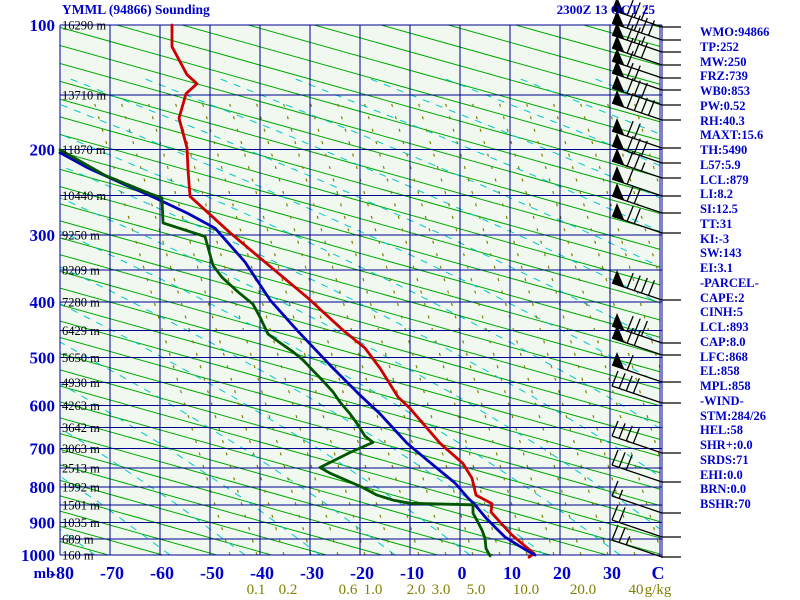 The height and width of the screenshot is (600, 800). Describe the element at coordinates (476, 590) in the screenshot. I see `mixing-ratio-label: 5.0` at that location.